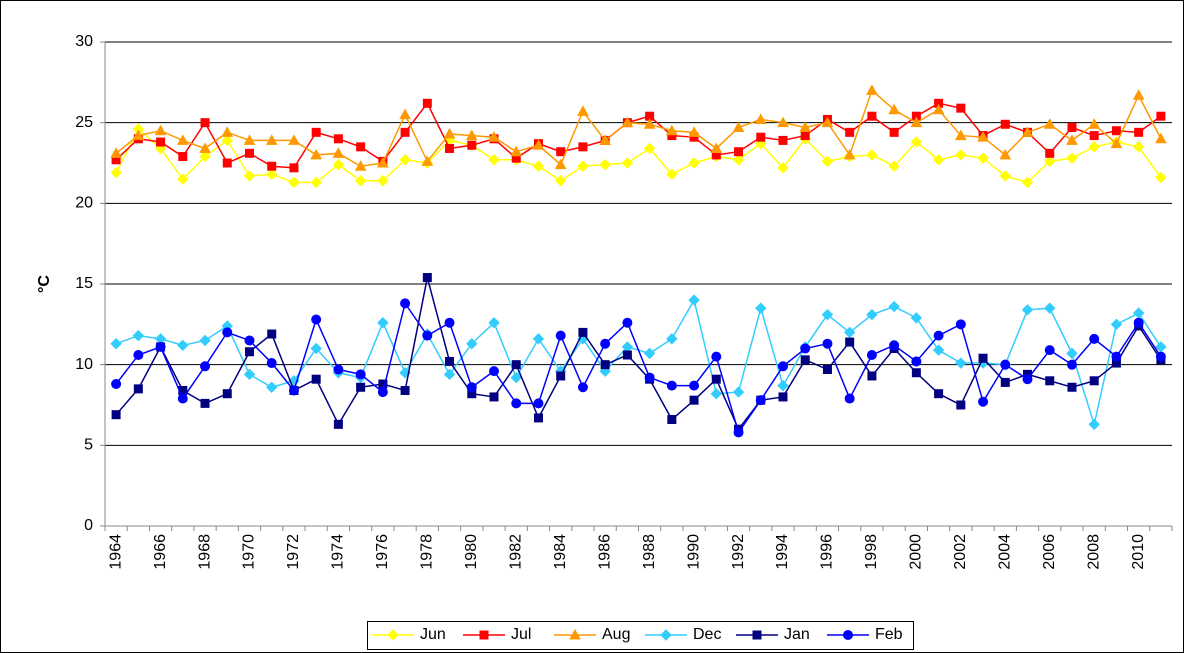 Image resolution: width=1184 pixels, height=653 pixels. What do you see at coordinates (693, 552) in the screenshot?
I see `x-tick-label: 1990` at bounding box center [693, 552].